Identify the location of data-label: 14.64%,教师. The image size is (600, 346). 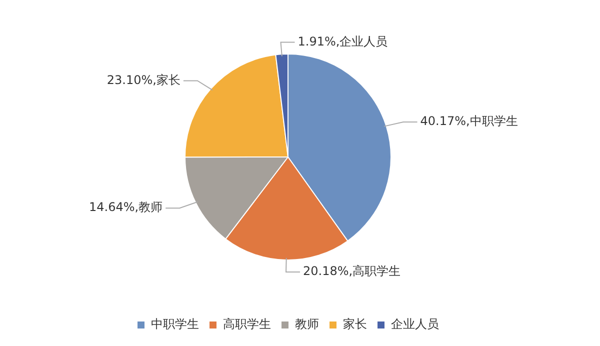
(126, 207).